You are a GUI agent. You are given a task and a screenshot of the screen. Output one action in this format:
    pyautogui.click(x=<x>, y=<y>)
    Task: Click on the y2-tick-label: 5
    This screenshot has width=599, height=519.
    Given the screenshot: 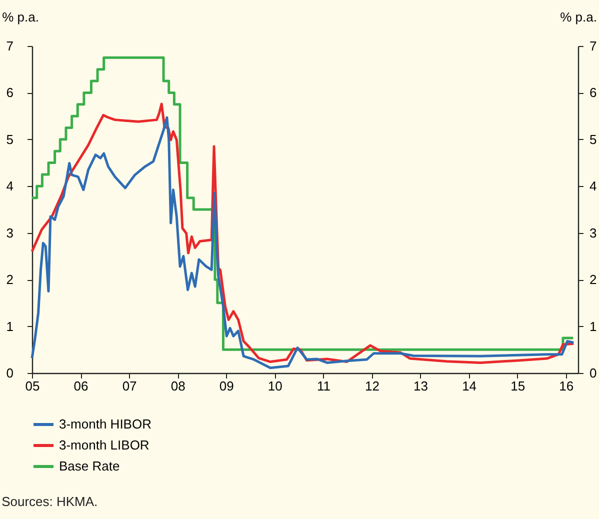 What is the action you would take?
    pyautogui.click(x=593, y=139)
    